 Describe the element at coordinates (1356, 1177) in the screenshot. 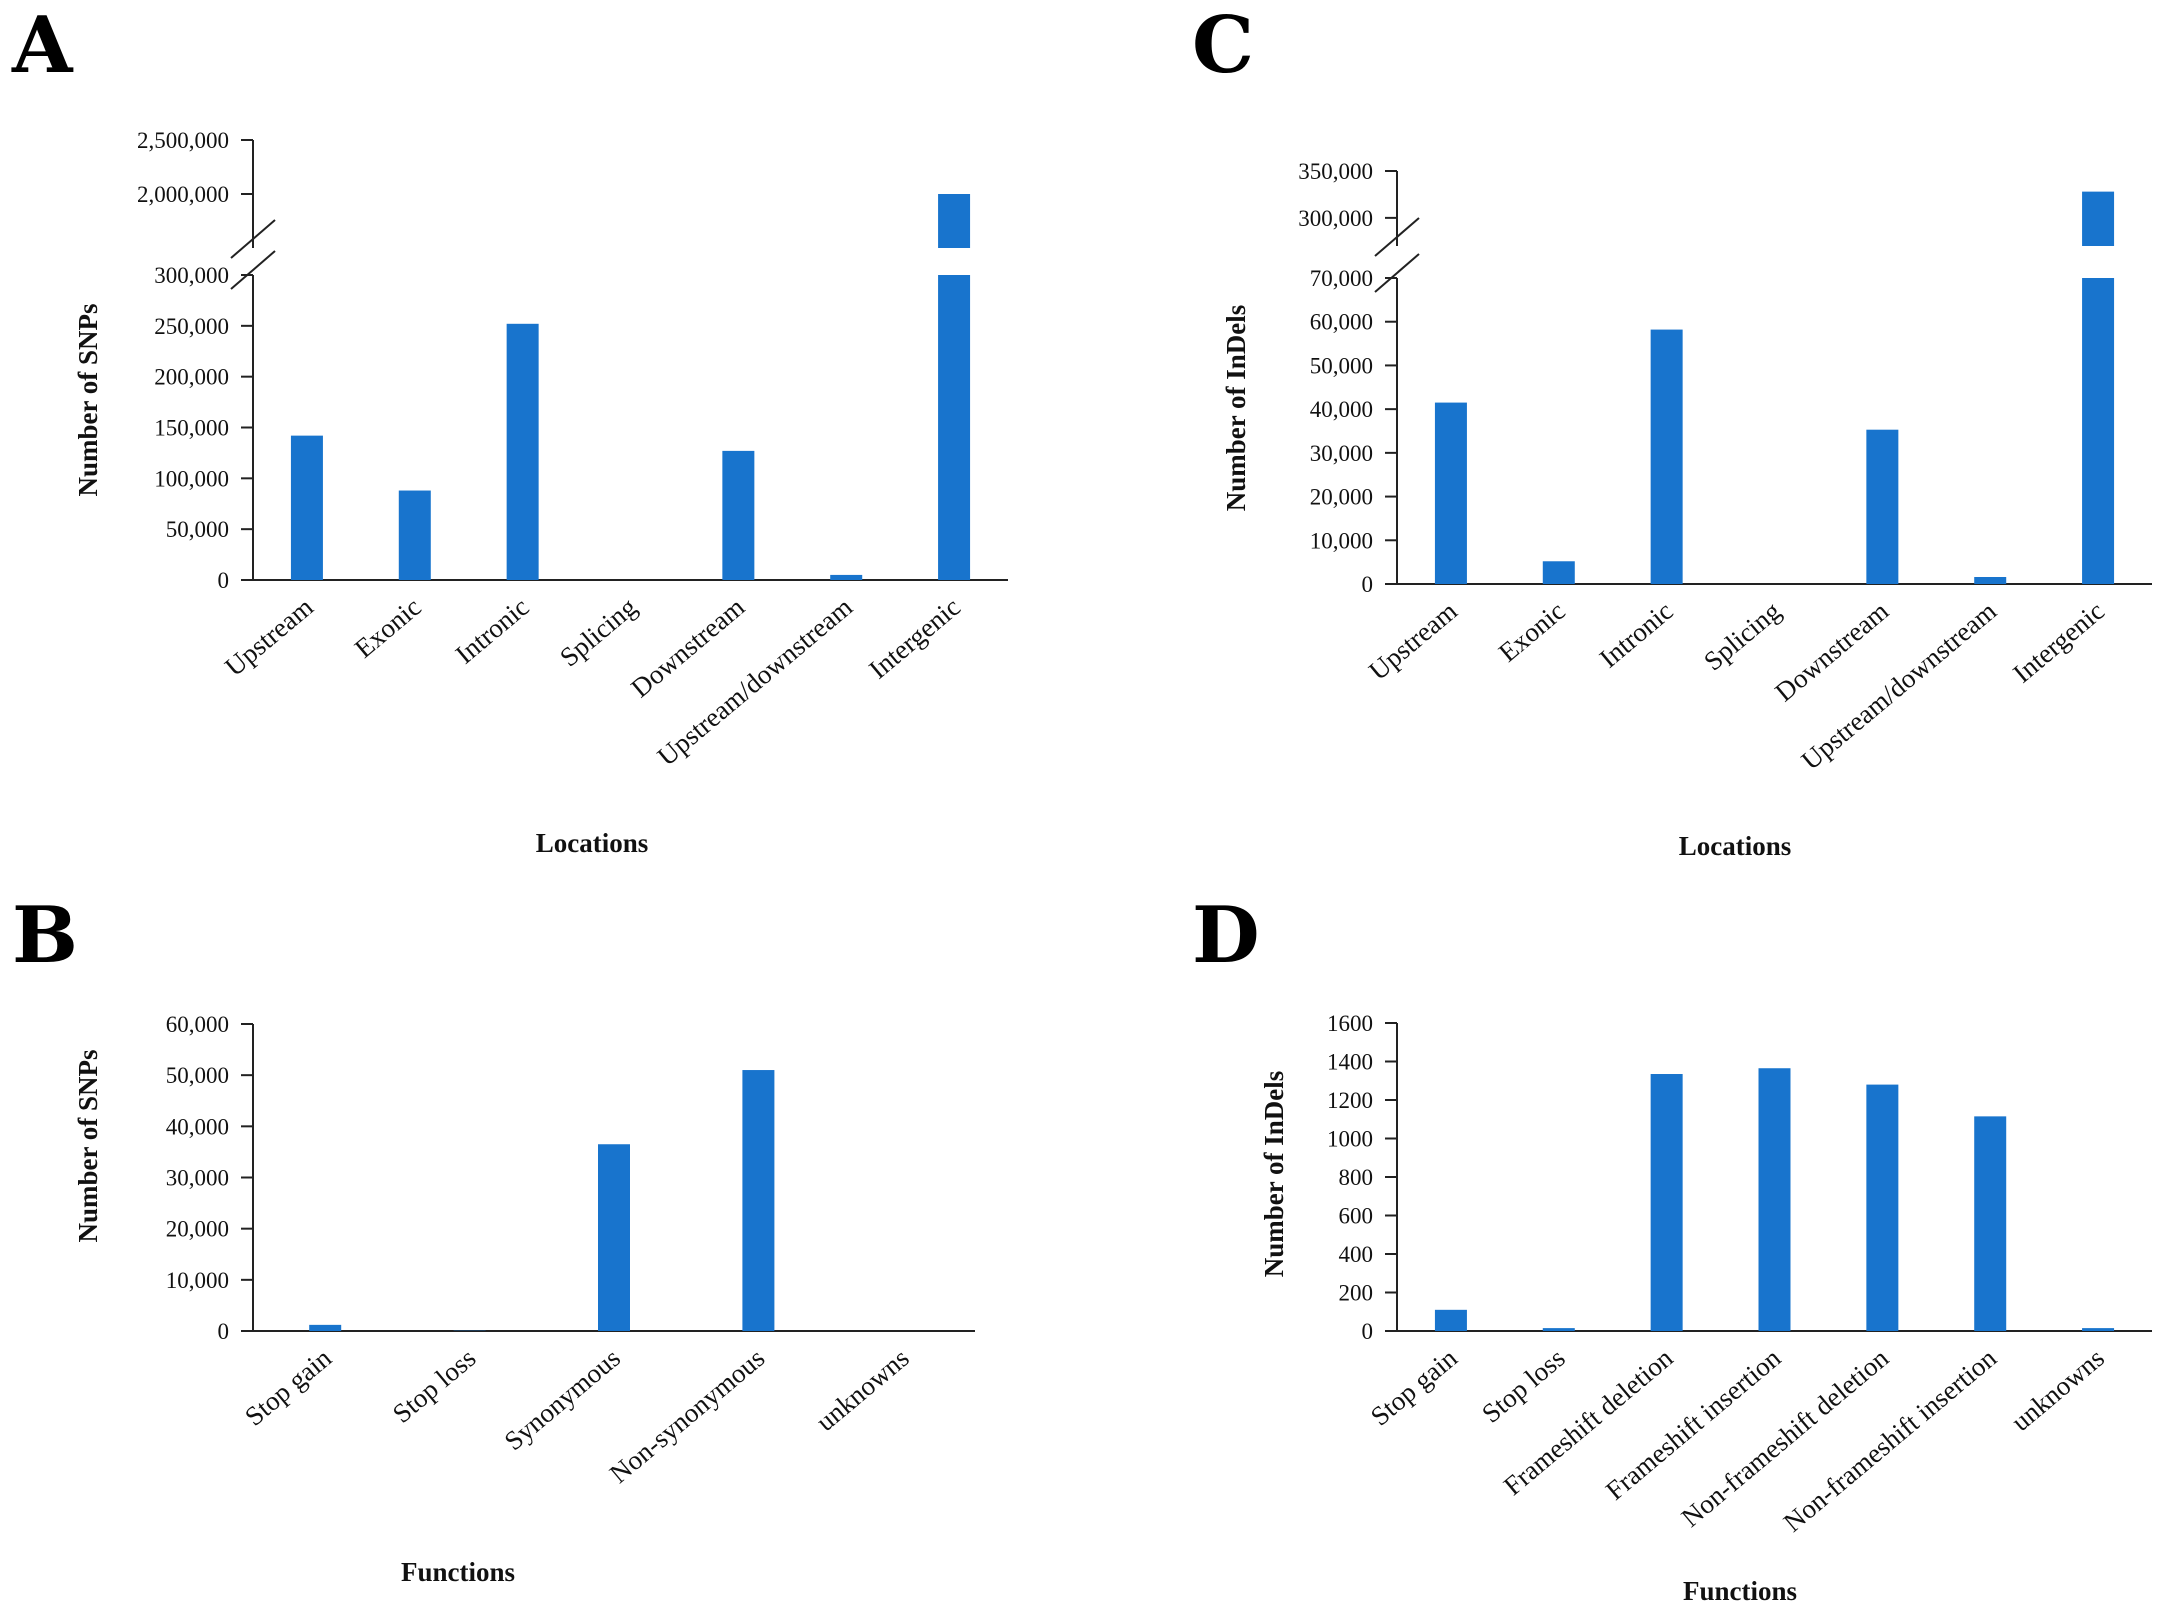

I see `y-tick-label: 800` at that location.